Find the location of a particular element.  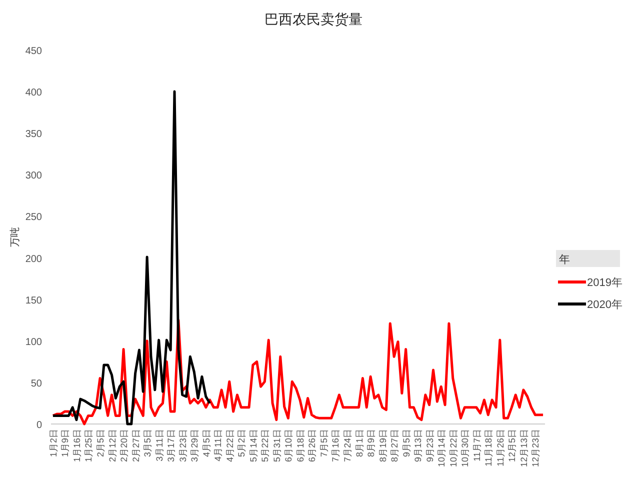

x-tick-label: 7月5日 is located at coordinates (323, 443).